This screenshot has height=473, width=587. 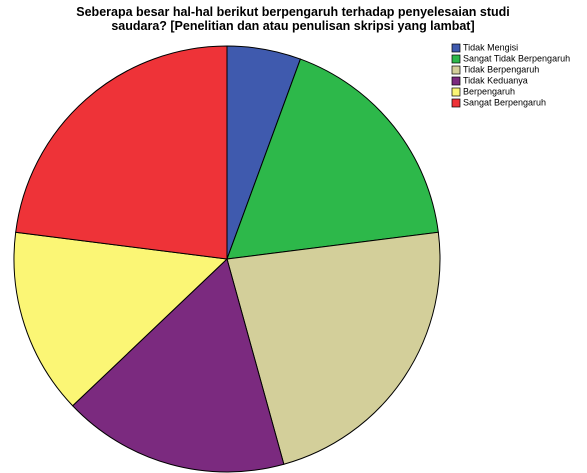 I want to click on legend-label: Berpengaruh, so click(x=489, y=91).